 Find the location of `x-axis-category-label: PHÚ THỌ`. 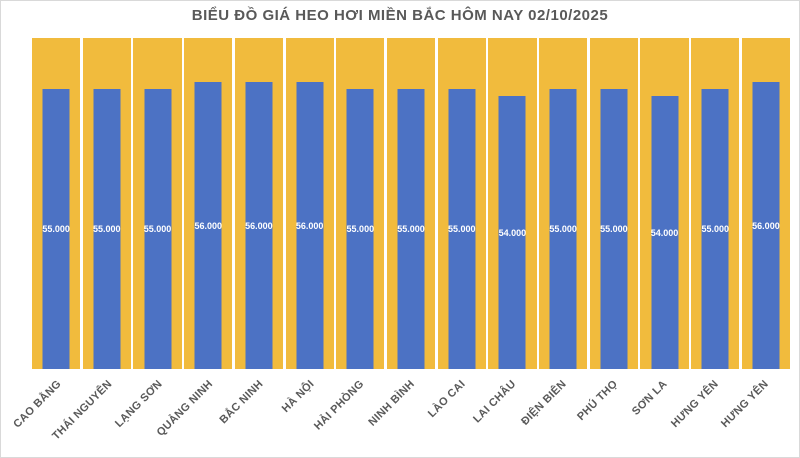

x-axis-category-label: PHÚ THỌ is located at coordinates (597, 400).